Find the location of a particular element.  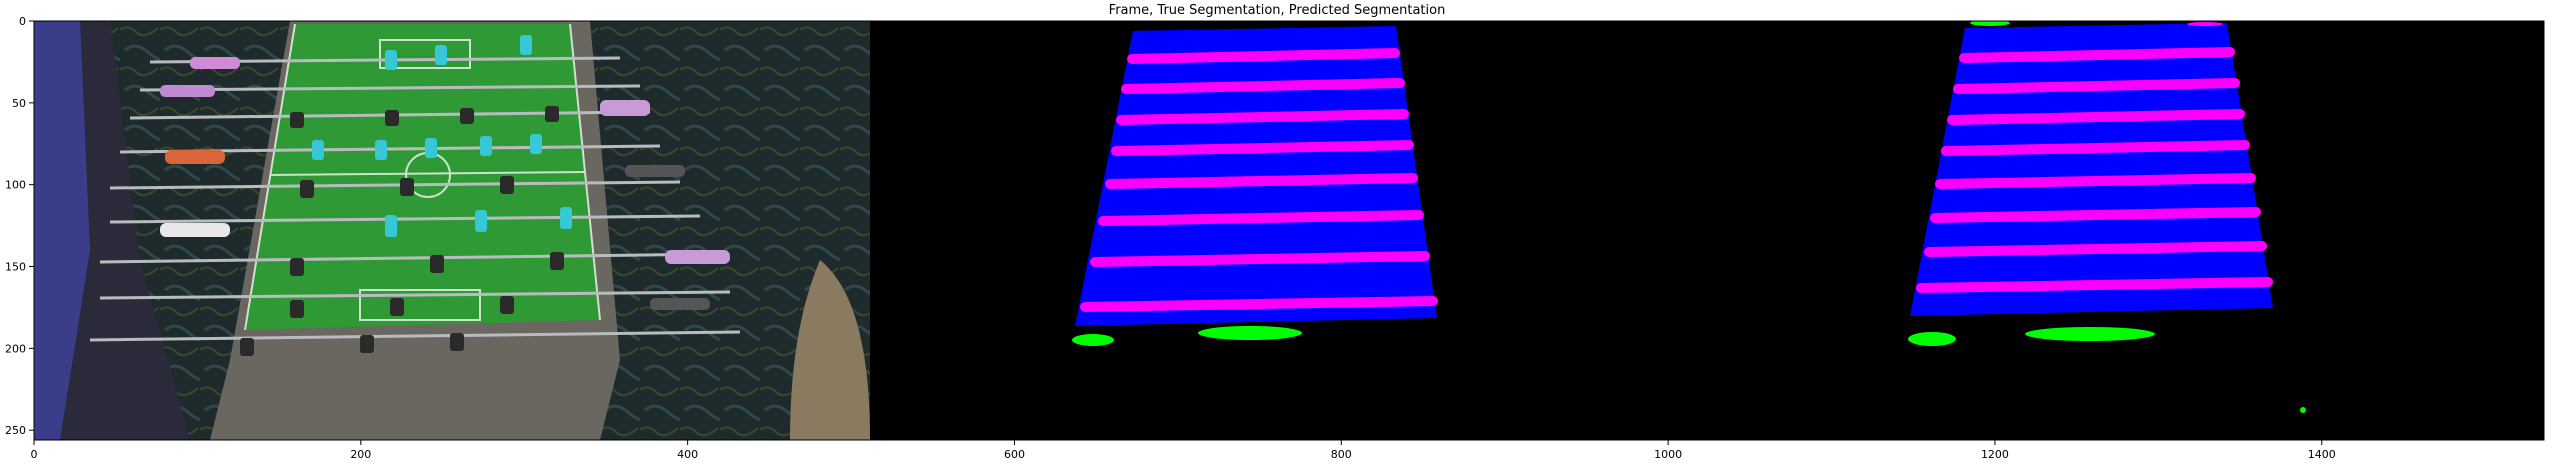

y-tick-label: 150 is located at coordinates (15, 267).